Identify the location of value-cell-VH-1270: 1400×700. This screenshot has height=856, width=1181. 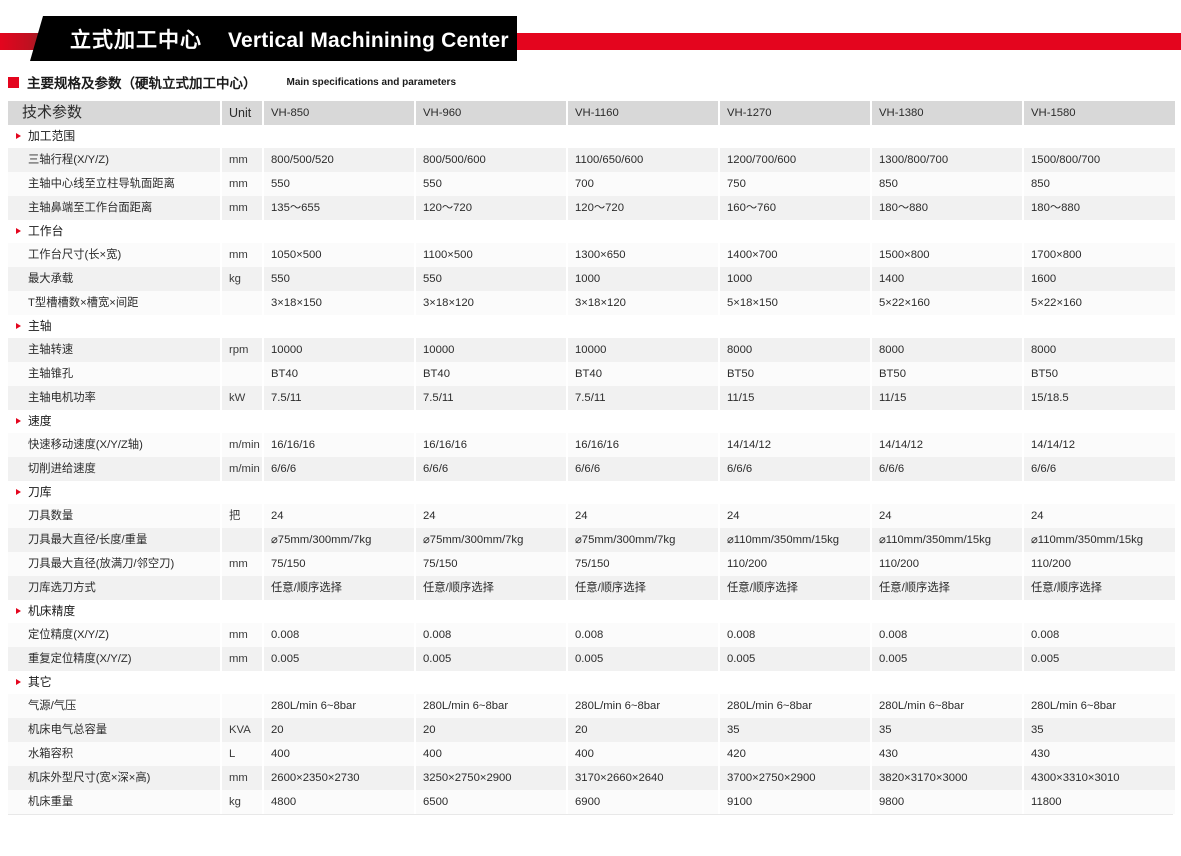
(795, 255).